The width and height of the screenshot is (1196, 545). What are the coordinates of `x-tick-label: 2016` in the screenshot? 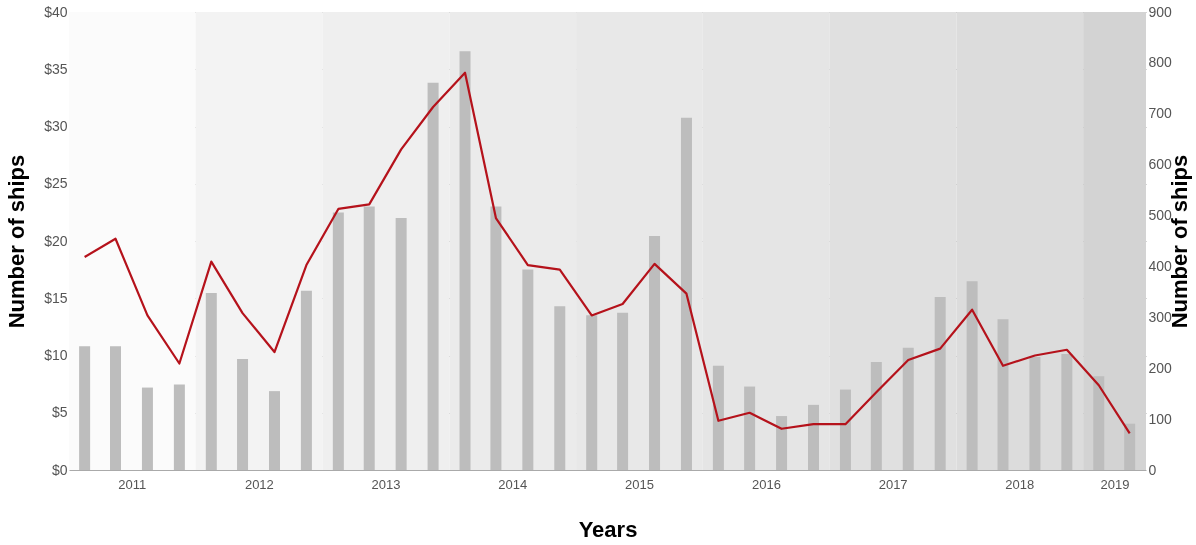 It's located at (766, 484).